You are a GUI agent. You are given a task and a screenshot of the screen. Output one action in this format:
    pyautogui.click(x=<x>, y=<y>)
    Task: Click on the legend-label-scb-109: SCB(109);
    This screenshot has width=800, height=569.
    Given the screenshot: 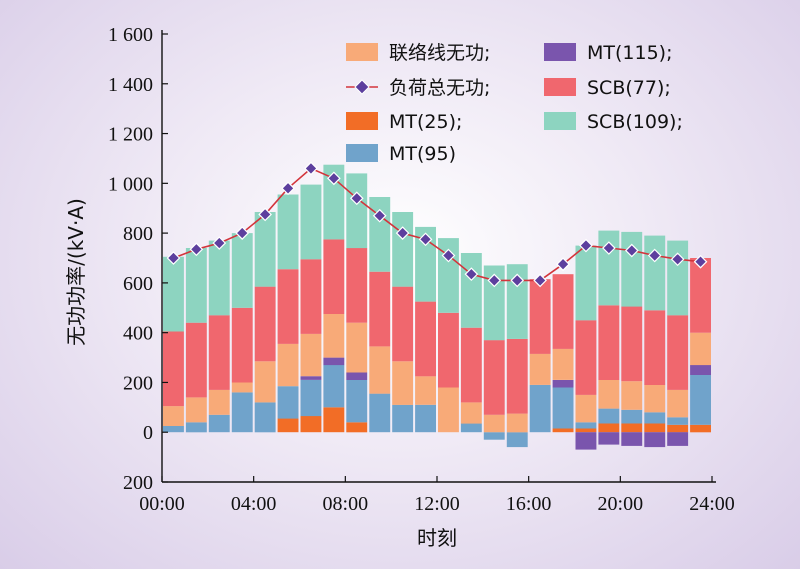 What is the action you would take?
    pyautogui.click(x=635, y=122)
    